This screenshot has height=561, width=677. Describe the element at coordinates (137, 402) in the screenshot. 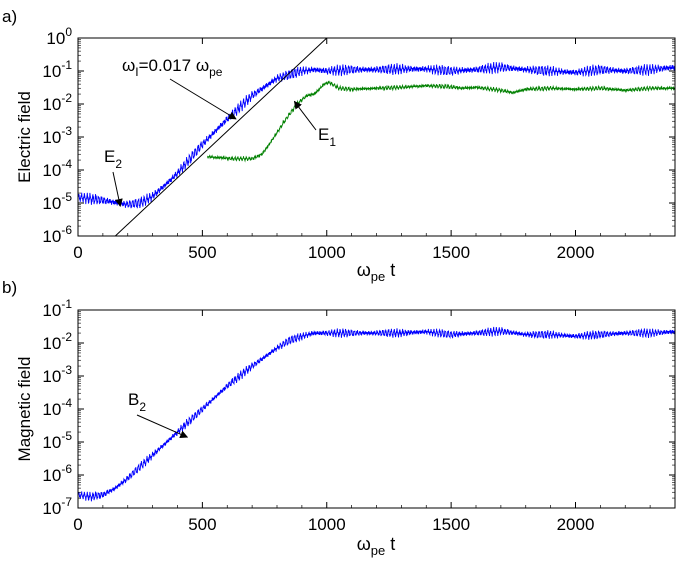

I see `b2-label: B2` at that location.